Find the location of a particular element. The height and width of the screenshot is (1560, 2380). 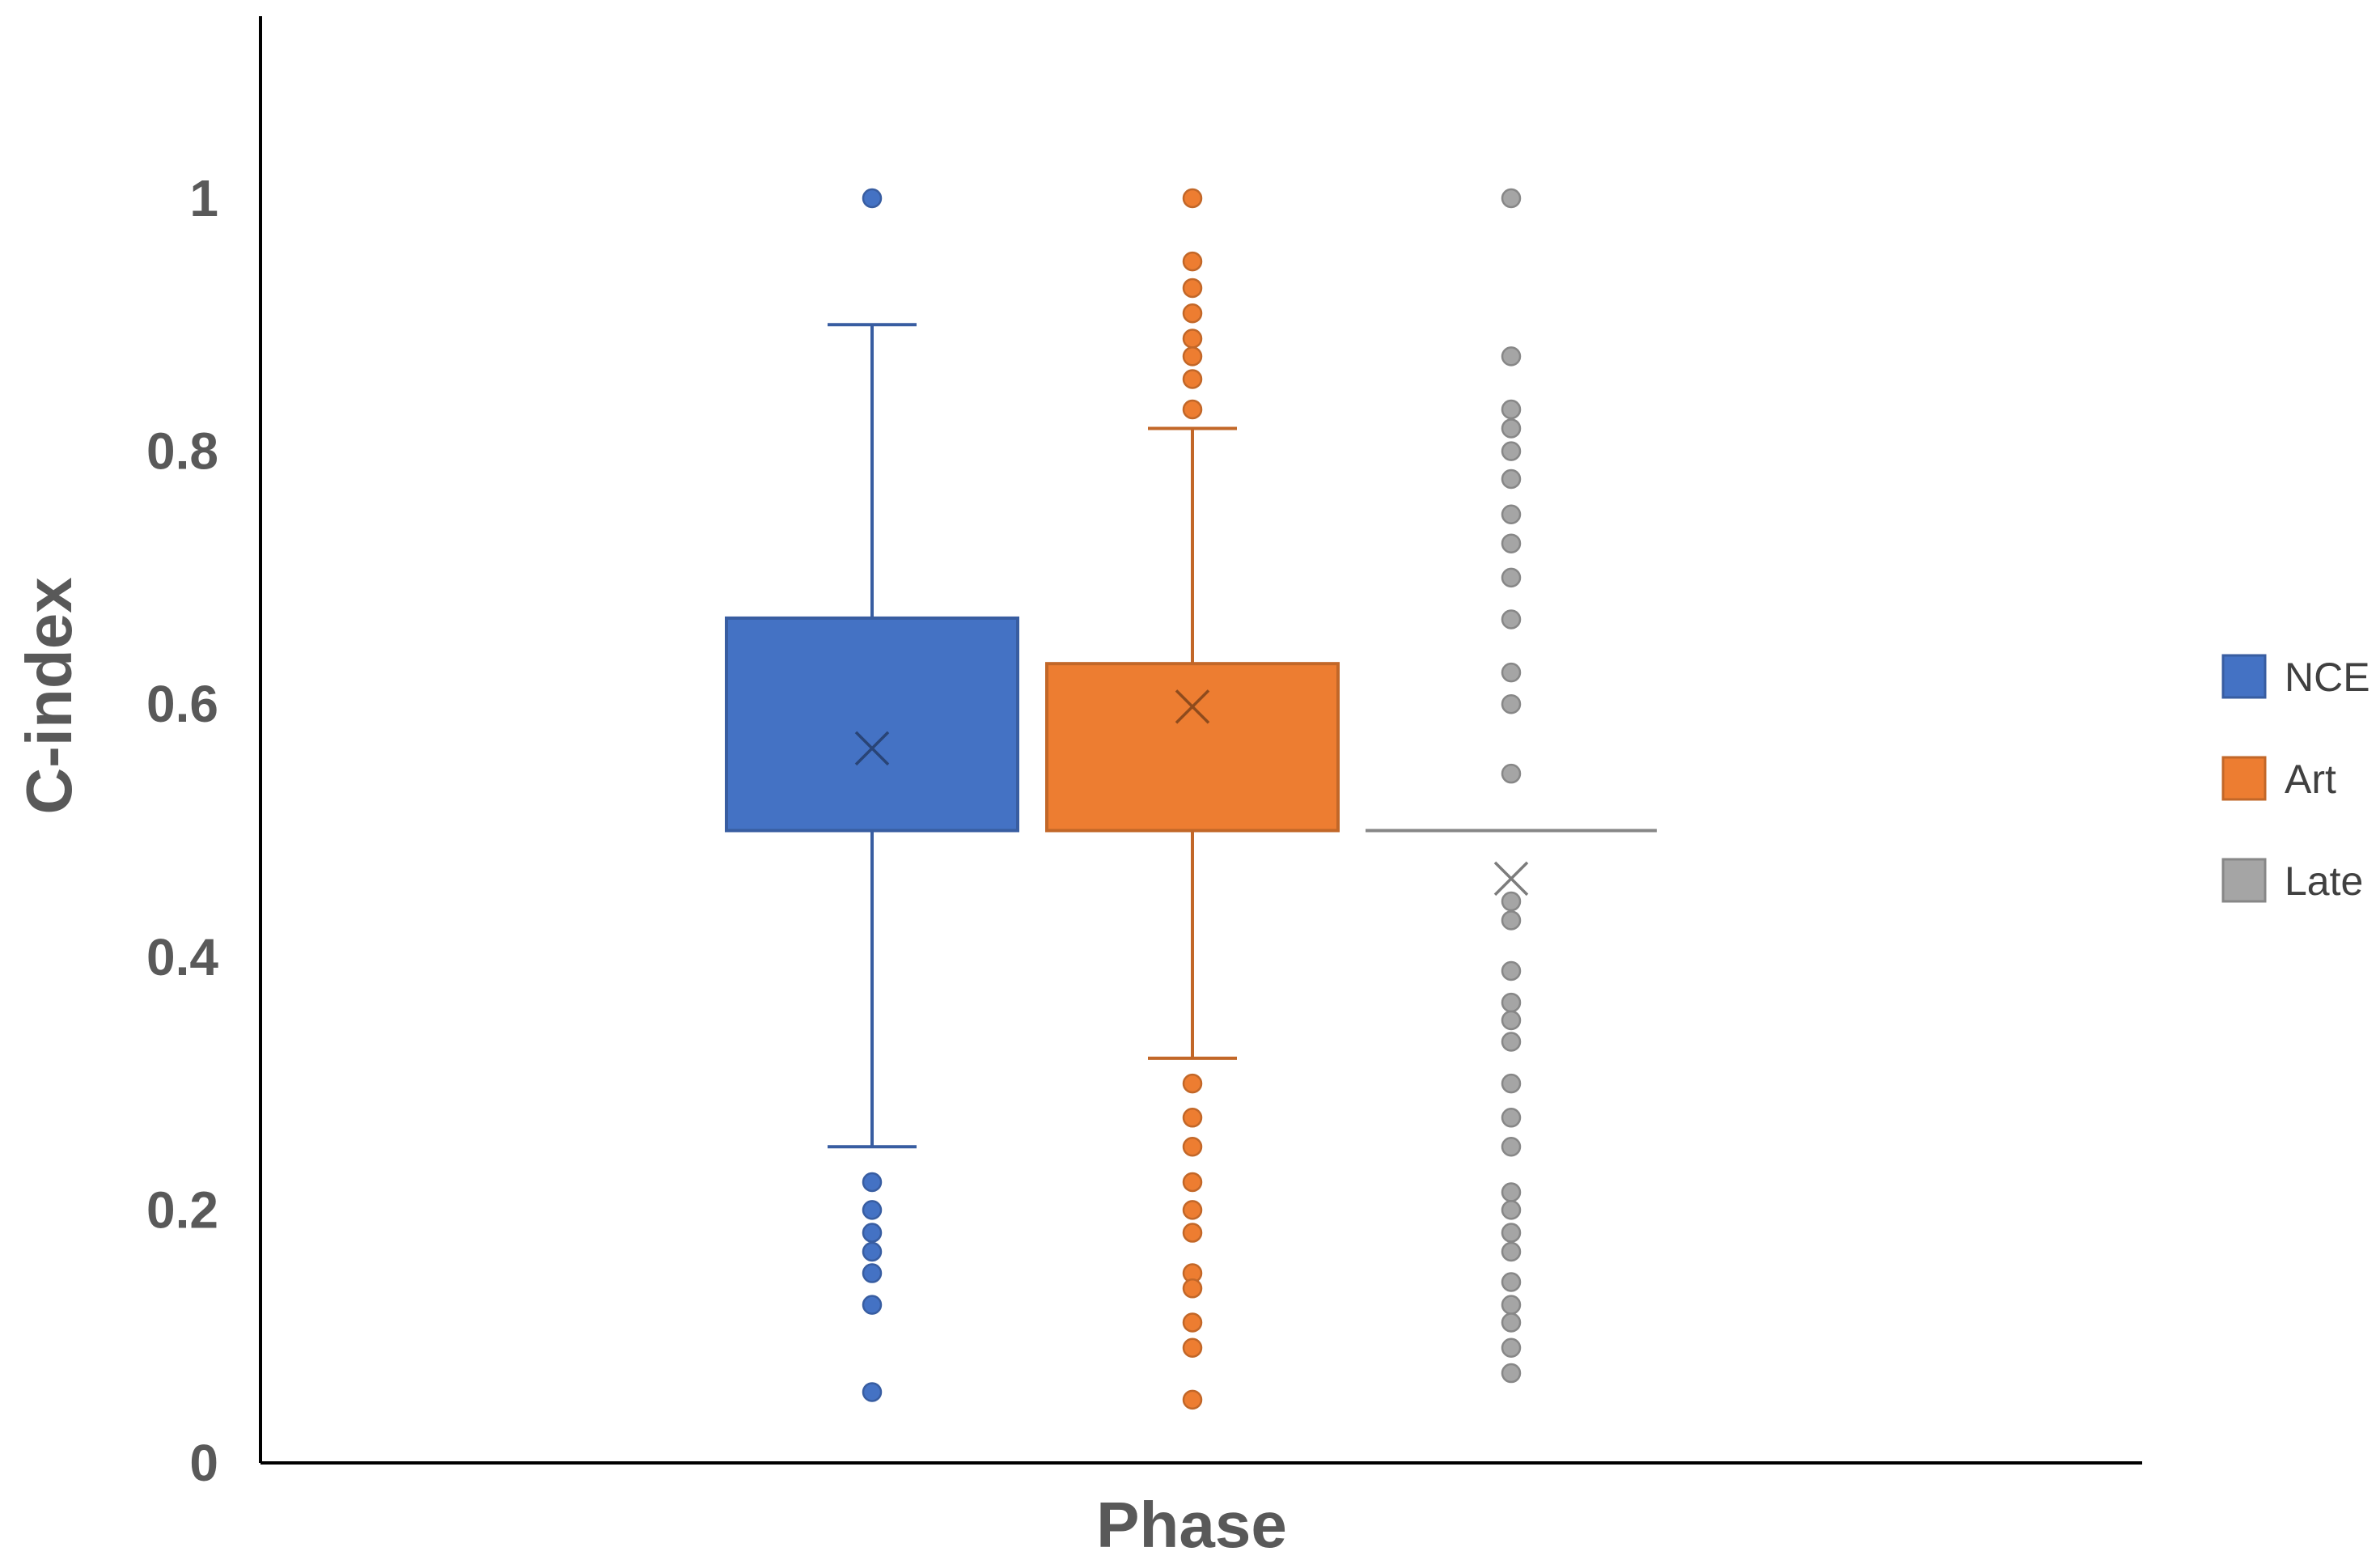

y-tick-label-1: 1 is located at coordinates (203, 198).